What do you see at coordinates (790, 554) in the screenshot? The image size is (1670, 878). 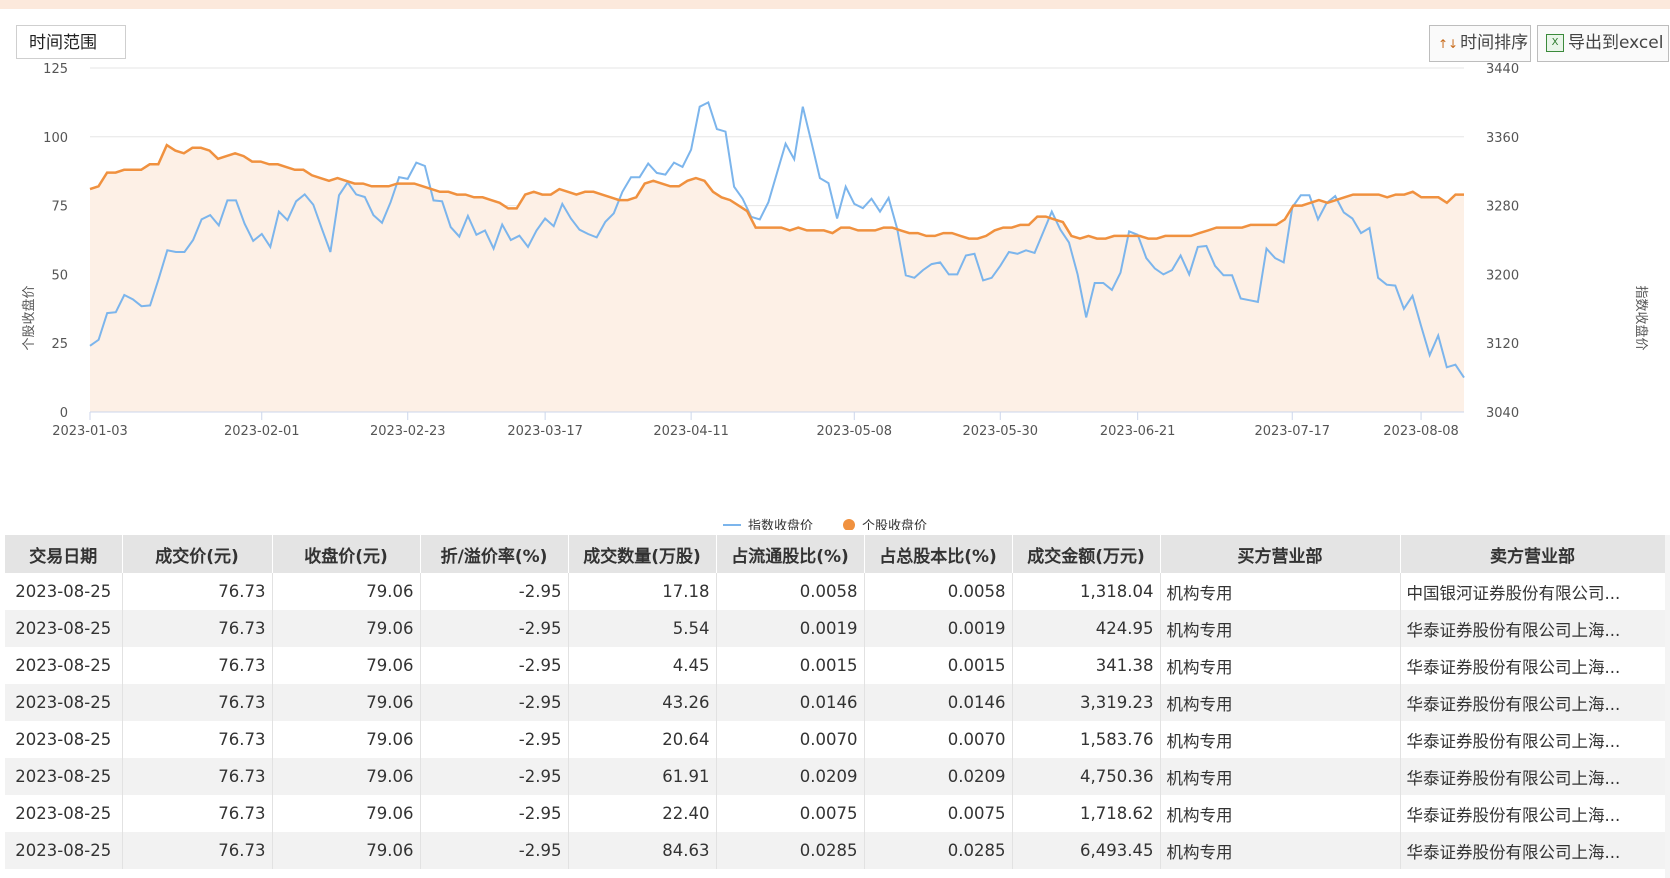 I see `column-header: 占流通股比(%)` at bounding box center [790, 554].